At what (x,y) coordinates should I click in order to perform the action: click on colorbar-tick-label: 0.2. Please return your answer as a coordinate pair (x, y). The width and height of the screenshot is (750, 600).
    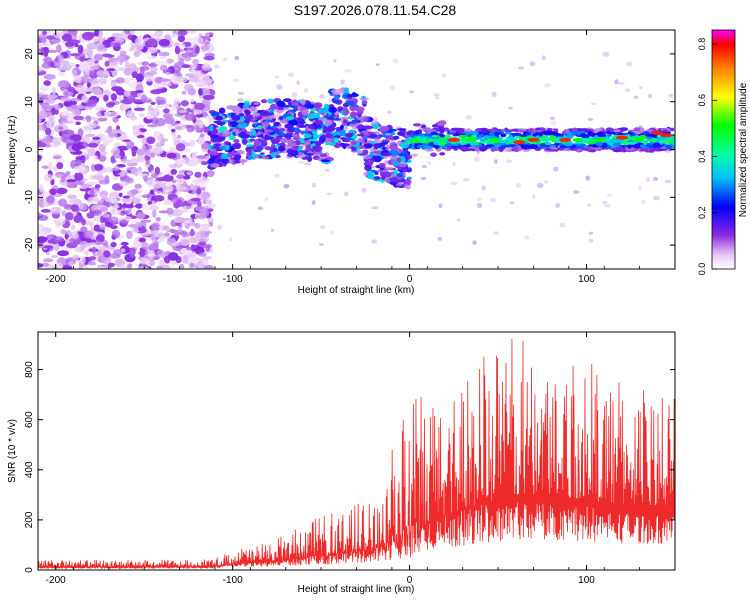
    Looking at the image, I should click on (702, 213).